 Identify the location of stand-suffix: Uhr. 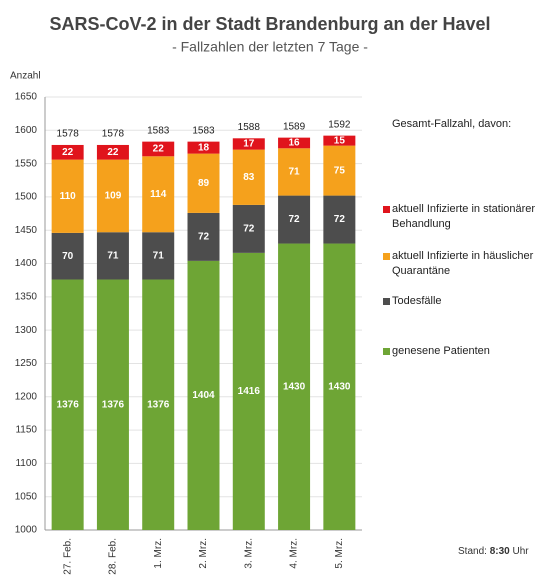
(521, 551).